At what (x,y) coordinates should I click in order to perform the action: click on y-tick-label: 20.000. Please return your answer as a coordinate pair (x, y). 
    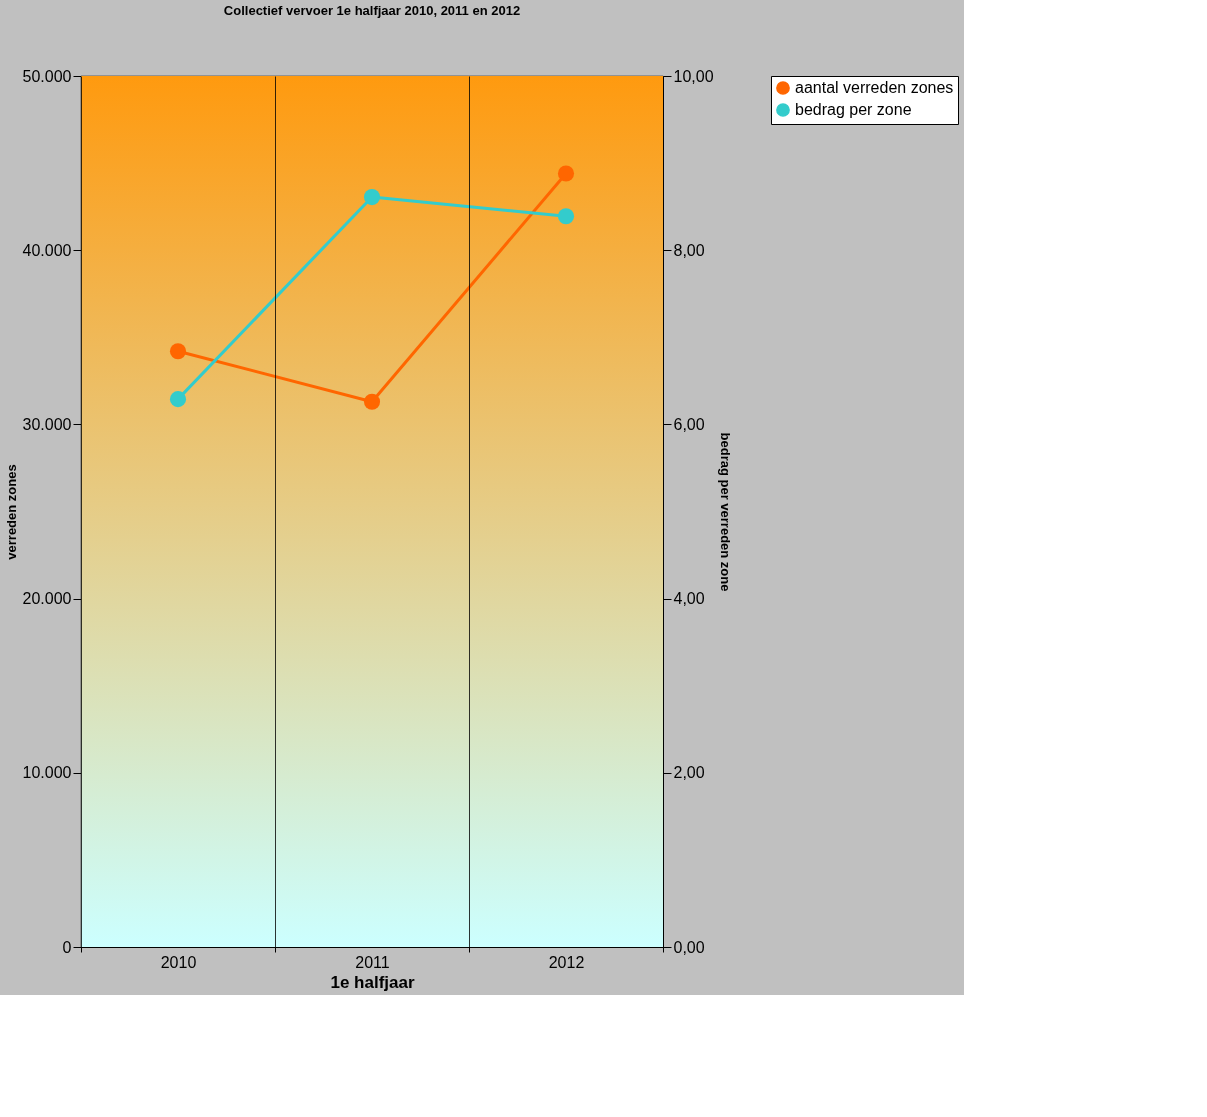
    Looking at the image, I should click on (47, 599).